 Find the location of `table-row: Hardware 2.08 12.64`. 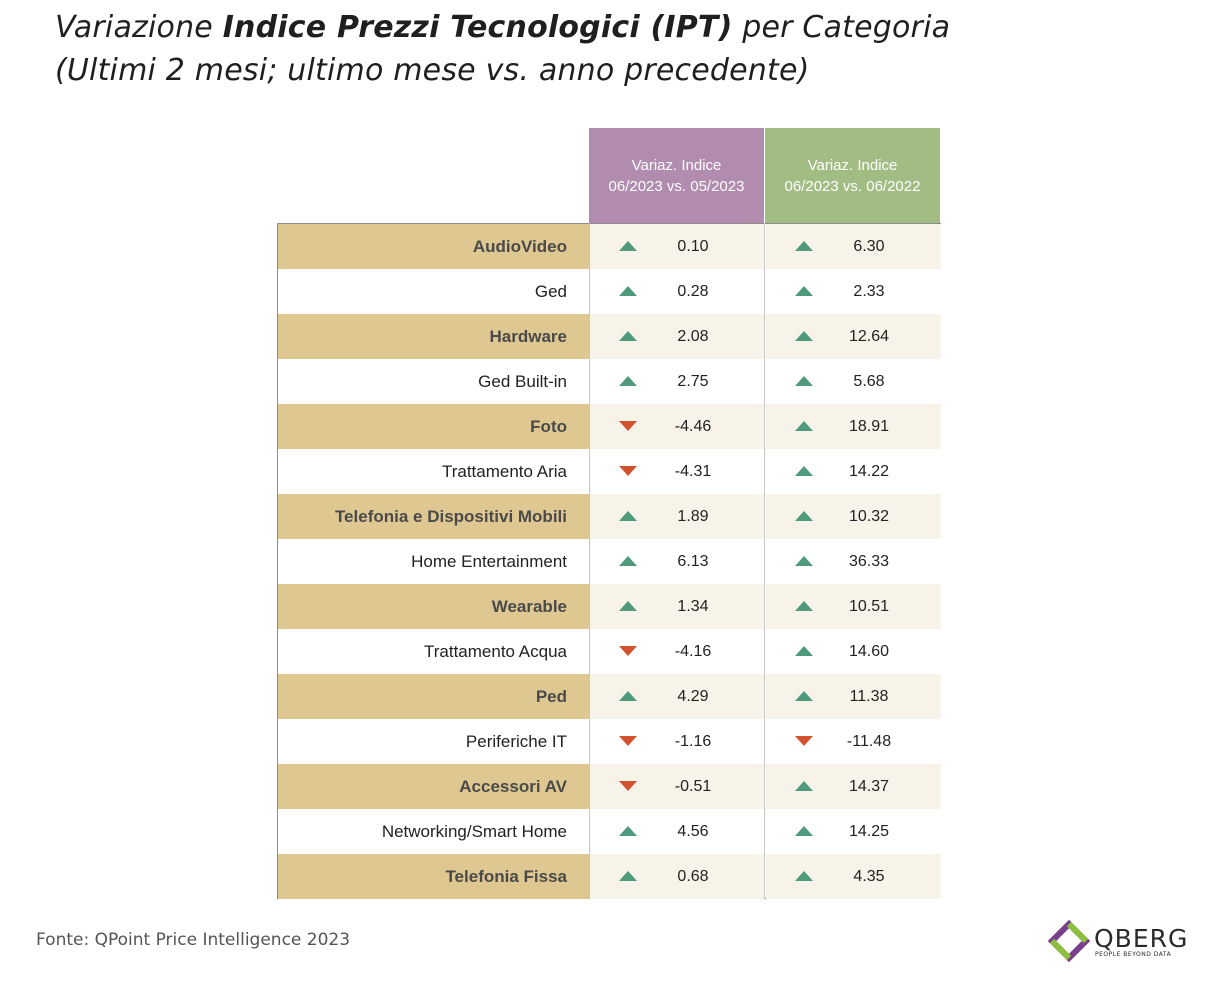

table-row: Hardware 2.08 12.64 is located at coordinates (609, 336).